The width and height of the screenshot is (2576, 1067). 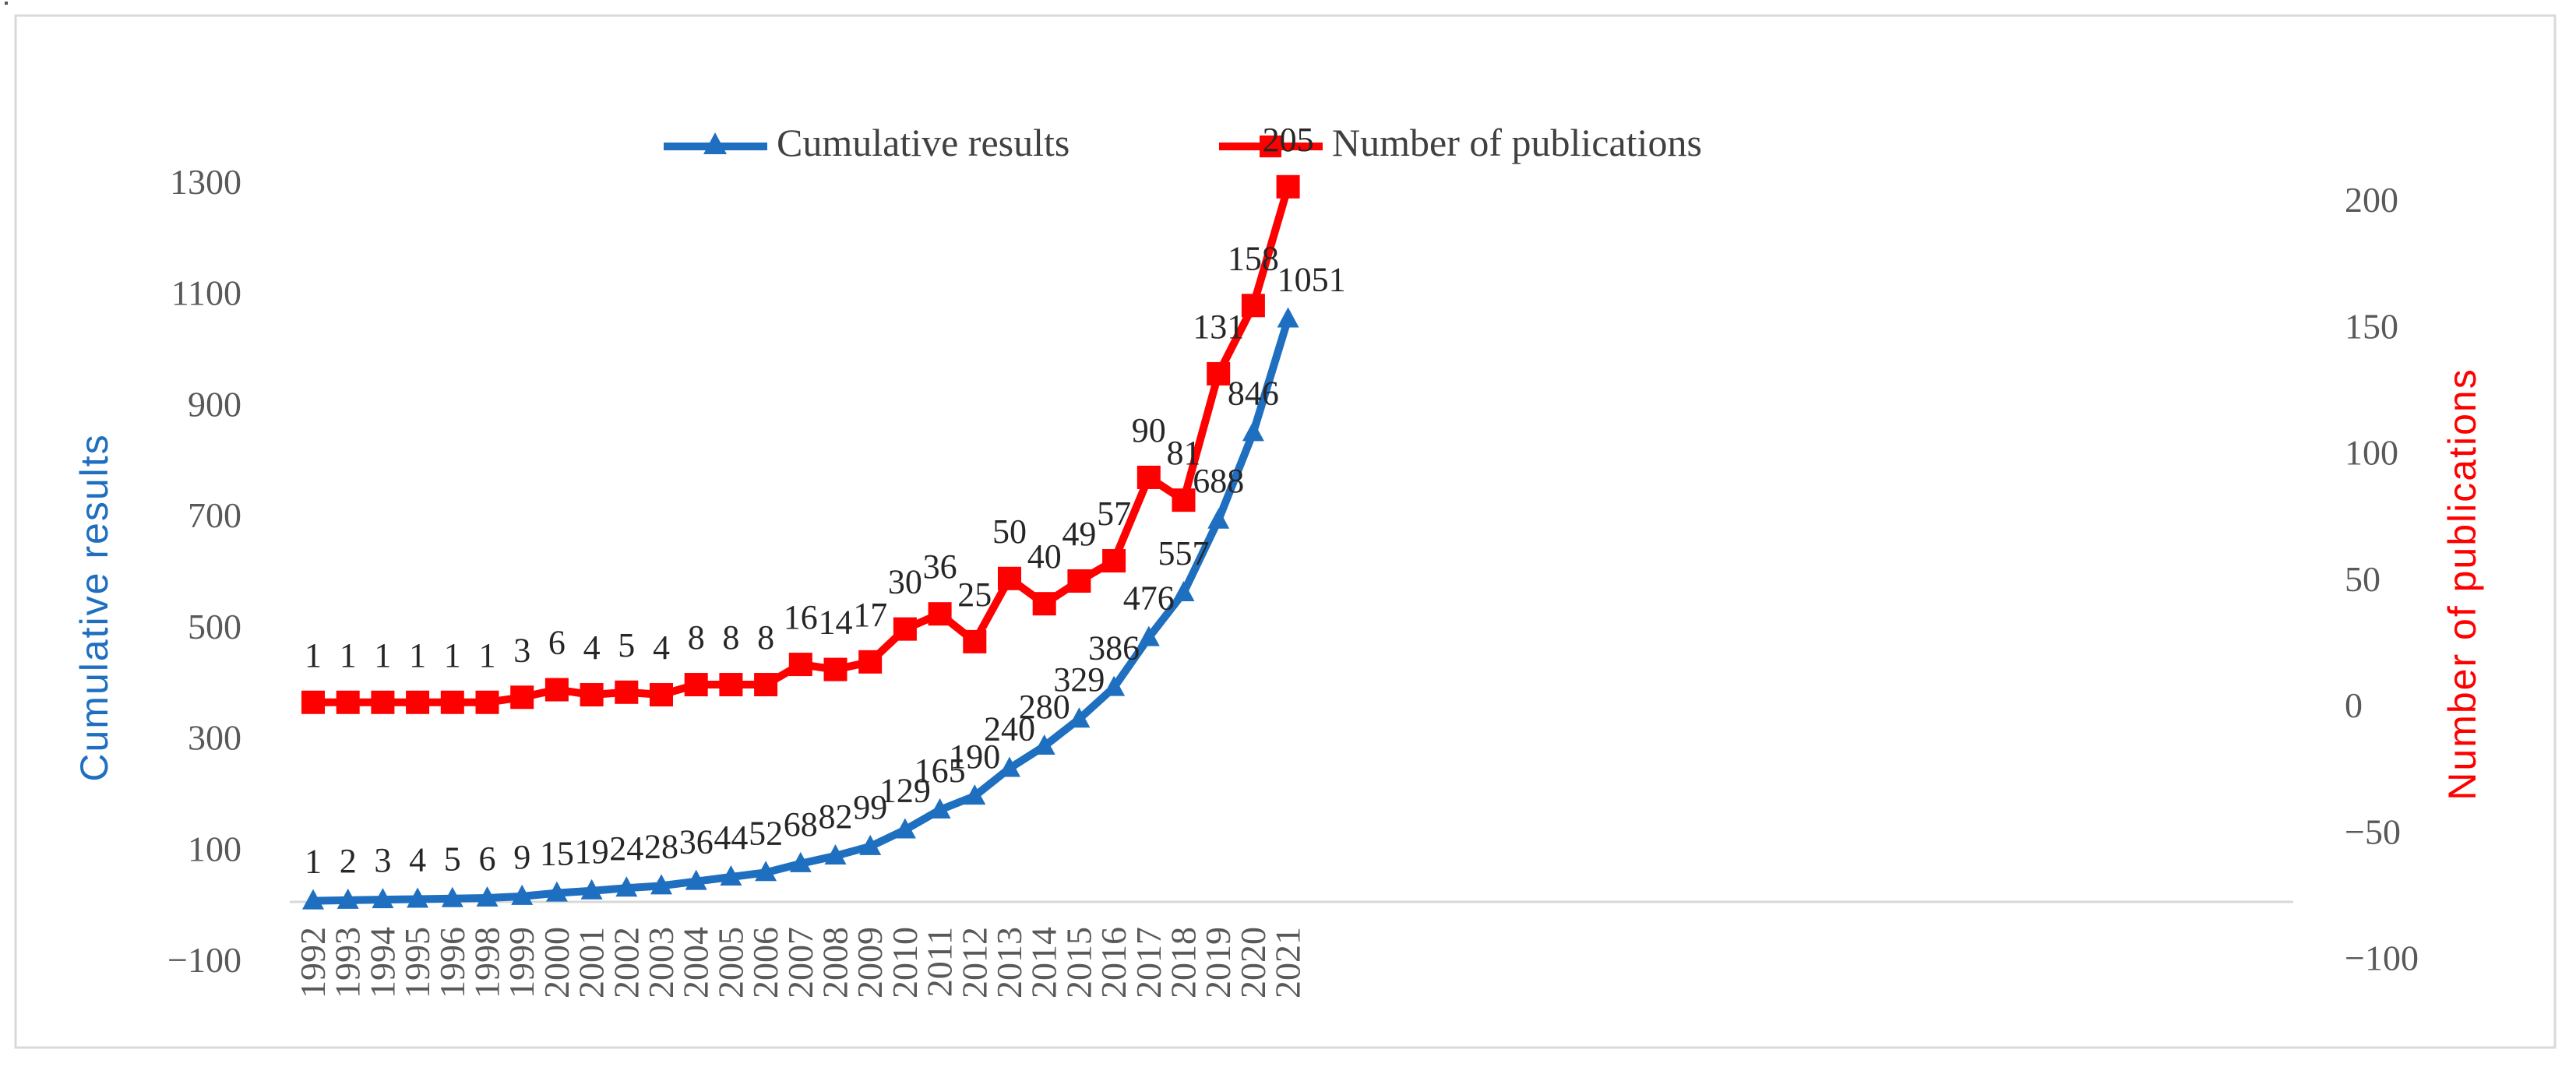 I want to click on y-axis-right-title: Number of publications, so click(x=2462, y=584).